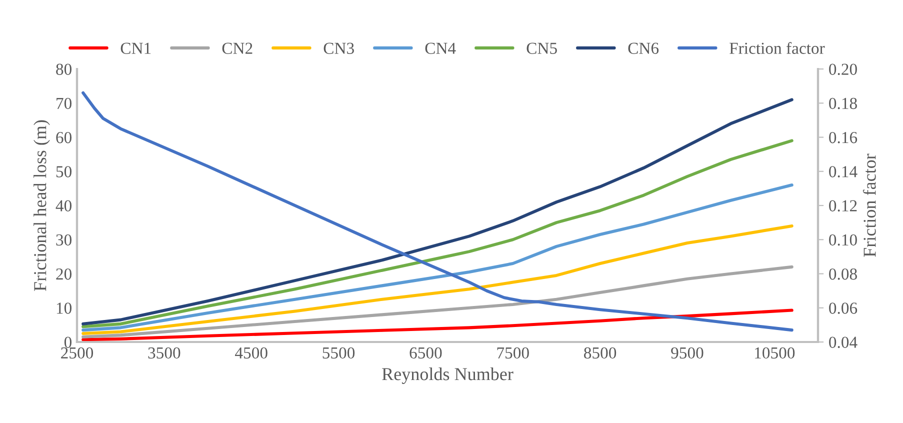 This screenshot has height=423, width=903. What do you see at coordinates (77, 353) in the screenshot?
I see `x-tick-label: 2500` at bounding box center [77, 353].